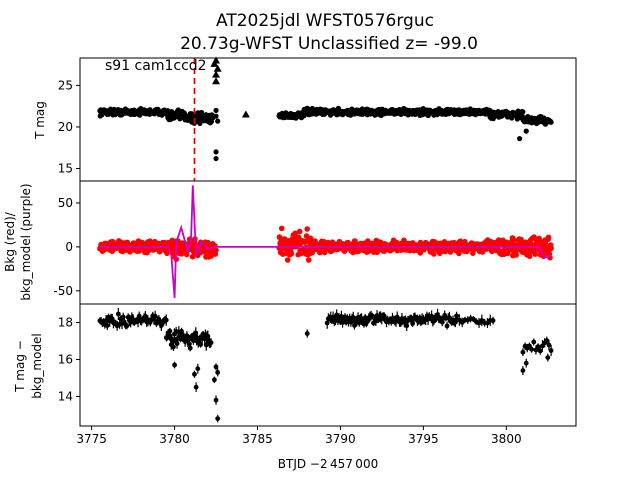 Image resolution: width=640 pixels, height=480 pixels. Describe the element at coordinates (156, 66) in the screenshot. I see `annotation-camera: s91 cam1ccd2` at that location.